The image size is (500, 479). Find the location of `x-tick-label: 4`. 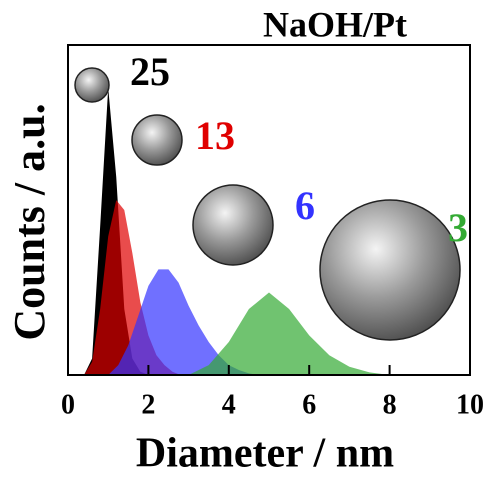

x-tick-label: 4 is located at coordinates (229, 404).